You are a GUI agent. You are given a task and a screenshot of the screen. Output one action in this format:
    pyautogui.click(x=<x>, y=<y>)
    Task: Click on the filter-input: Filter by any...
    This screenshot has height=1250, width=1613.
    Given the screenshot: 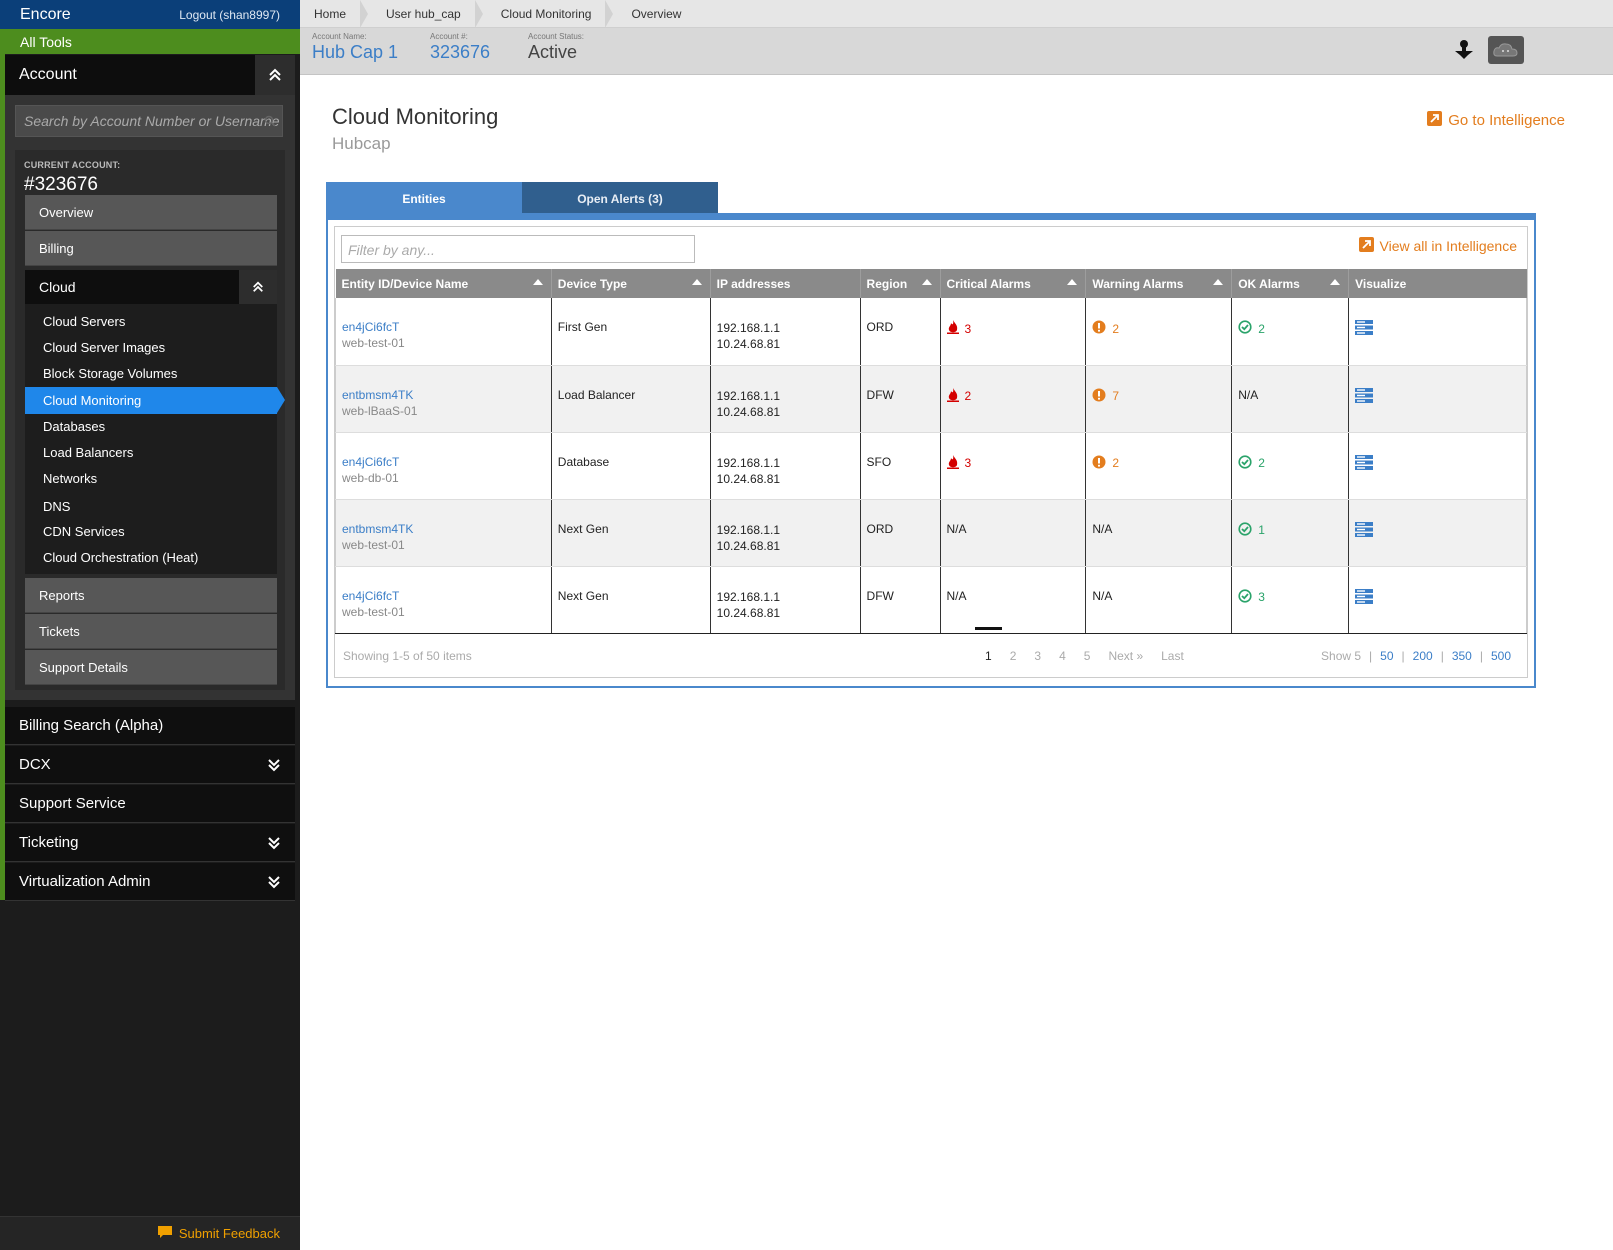 What is the action you would take?
    pyautogui.click(x=518, y=249)
    